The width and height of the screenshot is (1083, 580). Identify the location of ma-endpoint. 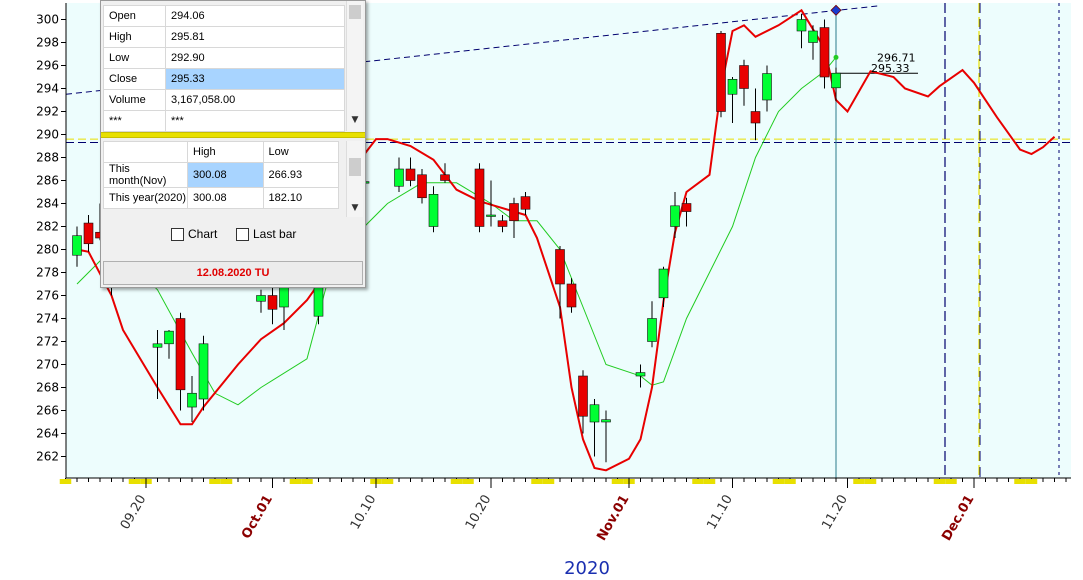
(836, 57).